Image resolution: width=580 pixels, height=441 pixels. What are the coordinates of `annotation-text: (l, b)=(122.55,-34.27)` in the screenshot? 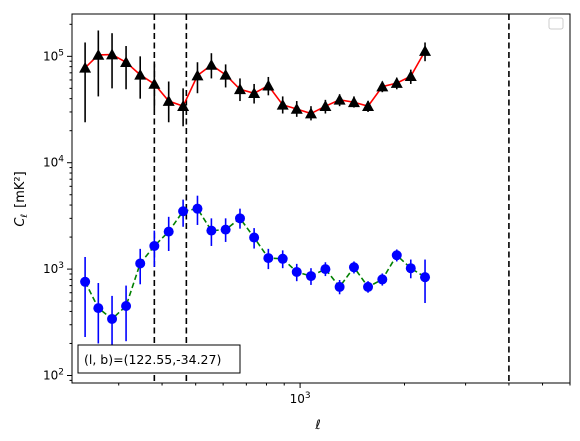 It's located at (152, 359).